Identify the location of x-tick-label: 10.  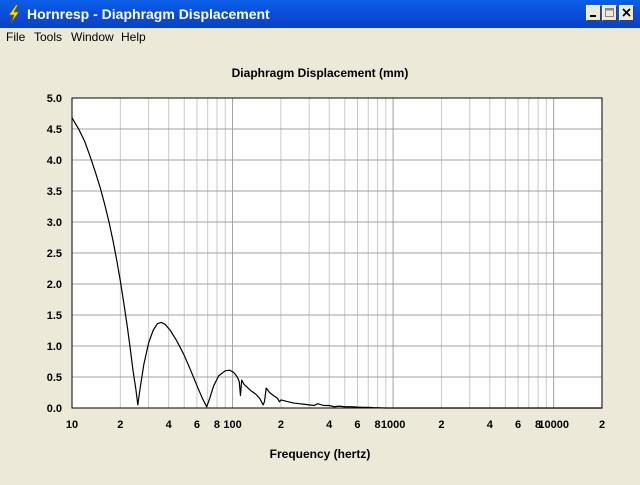
(72, 425).